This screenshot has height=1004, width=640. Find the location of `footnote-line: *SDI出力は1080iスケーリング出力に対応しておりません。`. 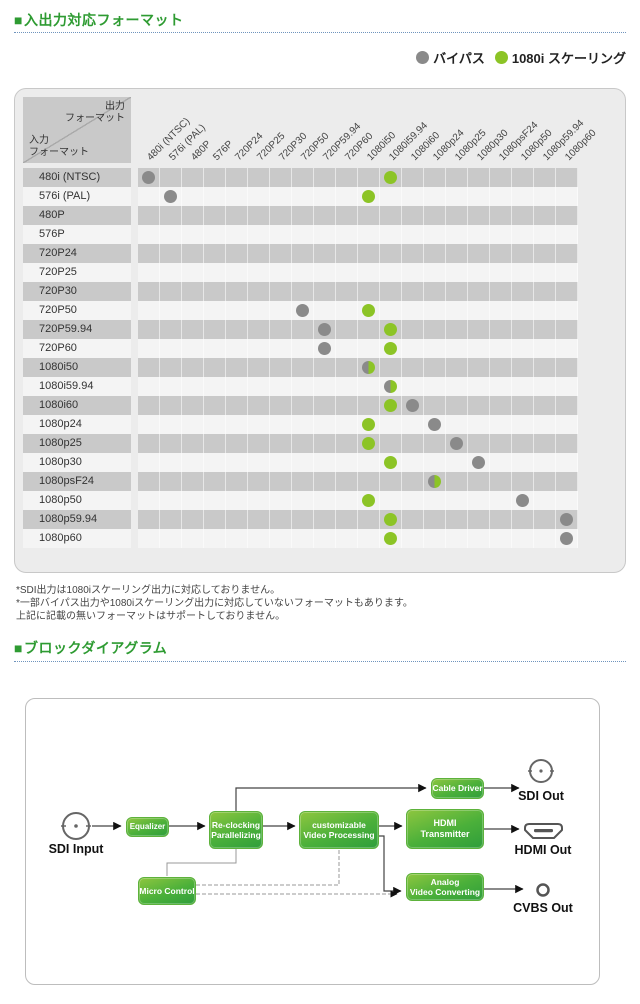

footnote-line: *SDI出力は1080iスケーリング出力に対応しておりません。 is located at coordinates (148, 590).